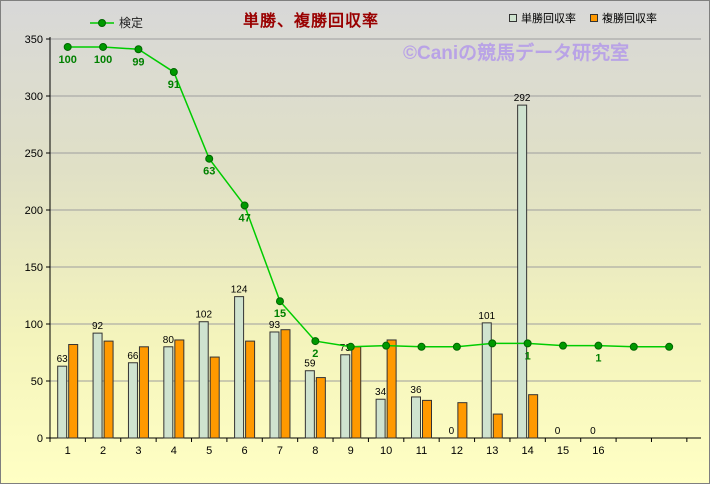  What do you see at coordinates (280, 314) in the screenshot?
I see `kentei-label-7: 15` at bounding box center [280, 314].